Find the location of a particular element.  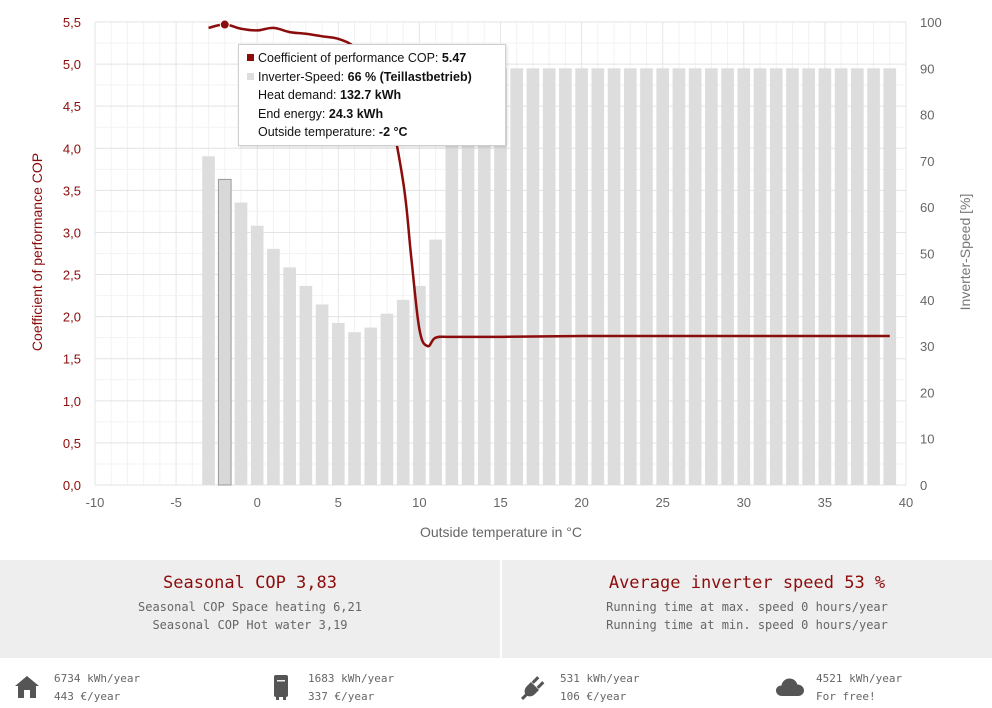

cop-hover-marker is located at coordinates (224, 24).